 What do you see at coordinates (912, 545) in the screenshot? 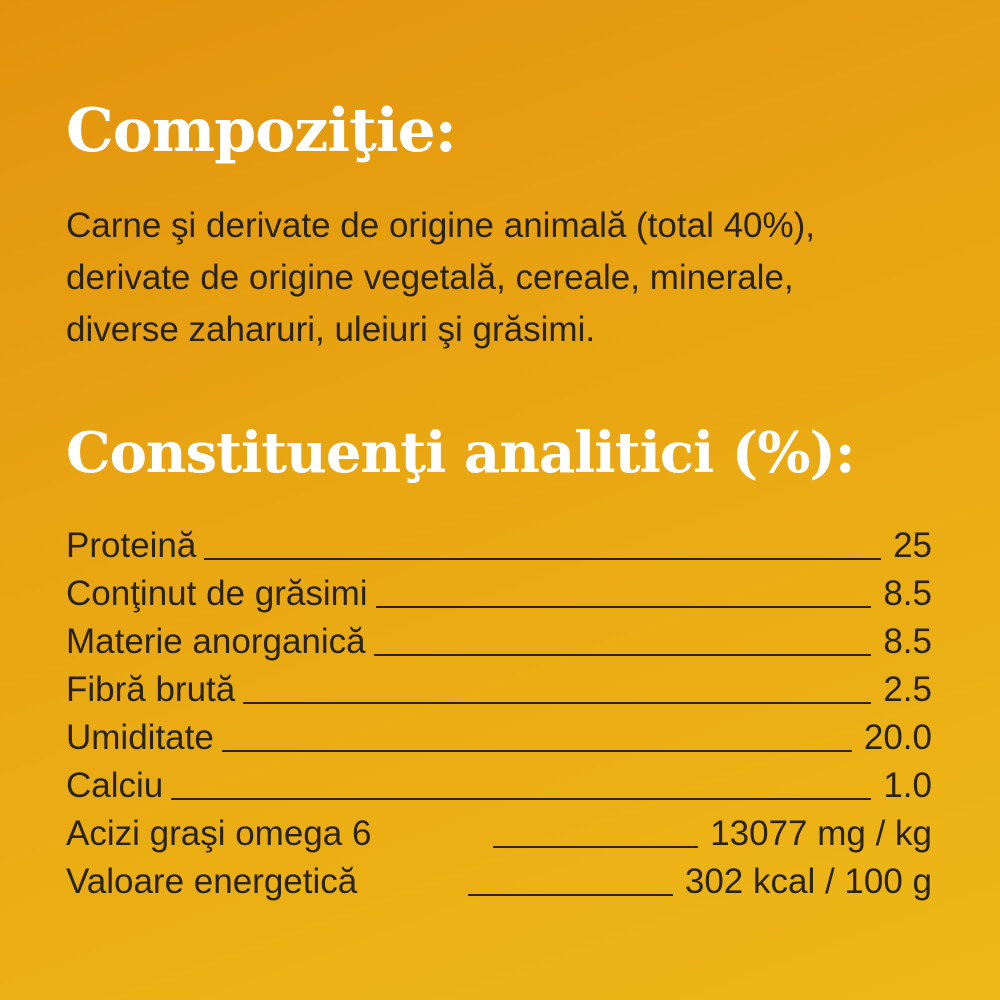
I see `constituent-value: 25` at bounding box center [912, 545].